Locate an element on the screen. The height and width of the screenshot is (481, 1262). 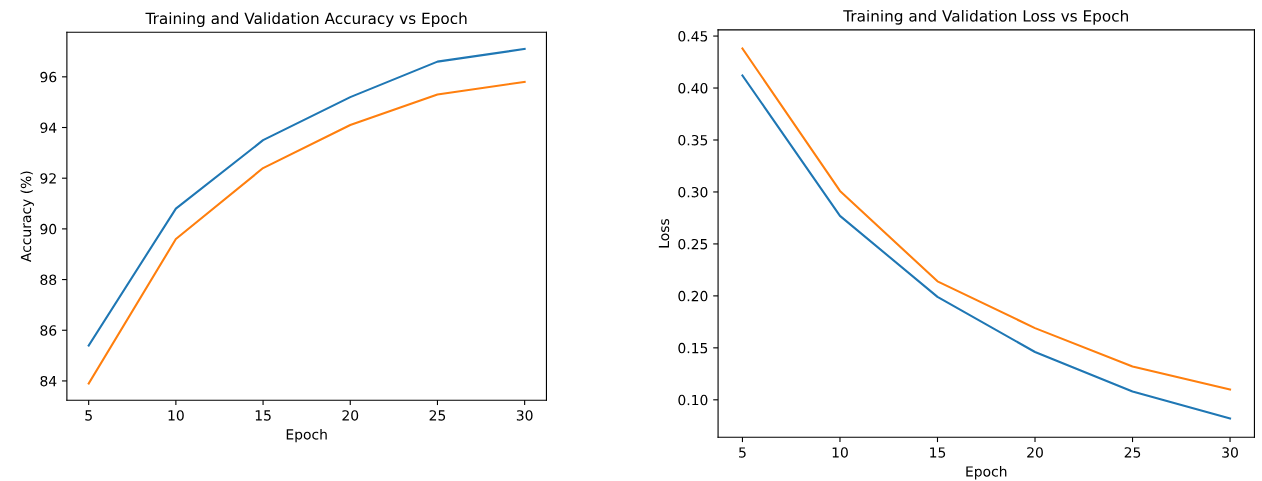
y-tick-label: 0.20 is located at coordinates (693, 296).